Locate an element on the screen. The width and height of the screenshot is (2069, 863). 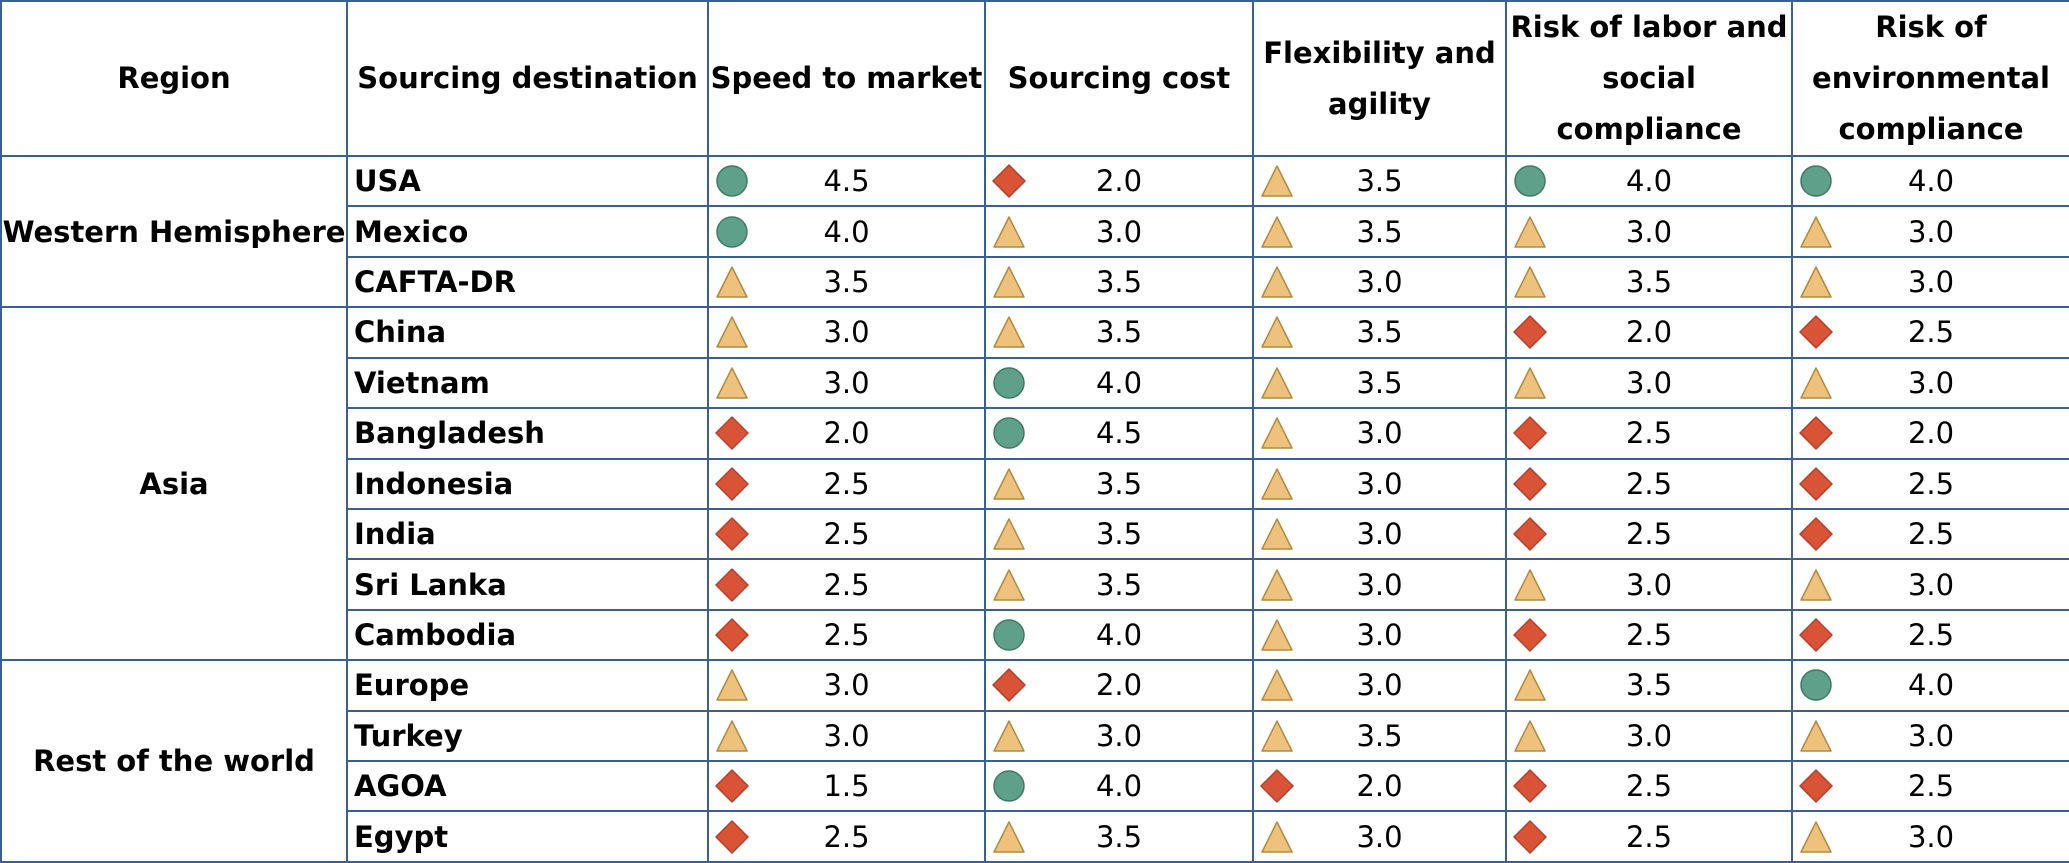
destination-cell: Egypt is located at coordinates (527, 836).